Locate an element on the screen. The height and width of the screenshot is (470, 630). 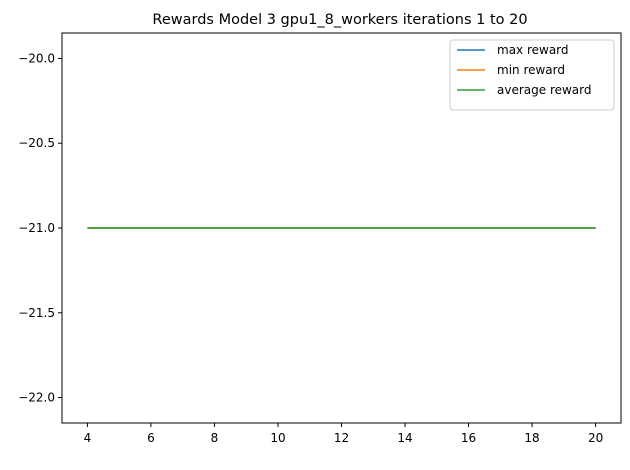
y-tick-label: −21.0 is located at coordinates (36, 228).